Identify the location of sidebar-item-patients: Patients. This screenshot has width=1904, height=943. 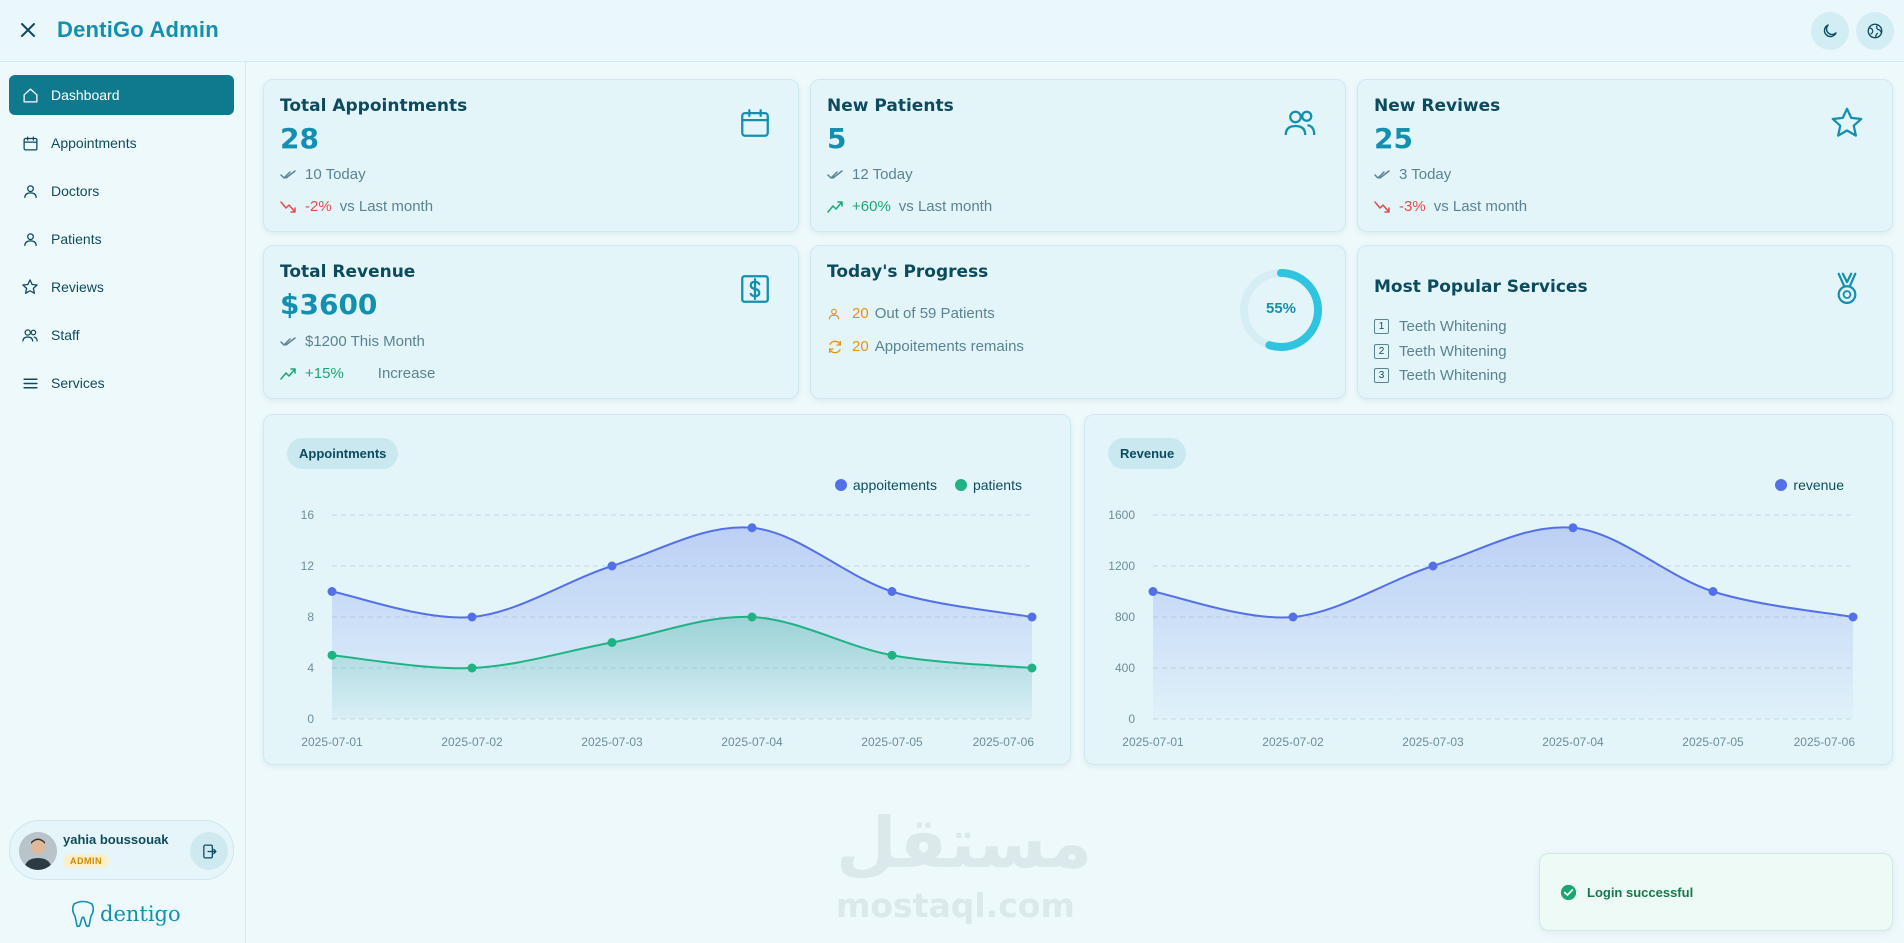
(121, 239).